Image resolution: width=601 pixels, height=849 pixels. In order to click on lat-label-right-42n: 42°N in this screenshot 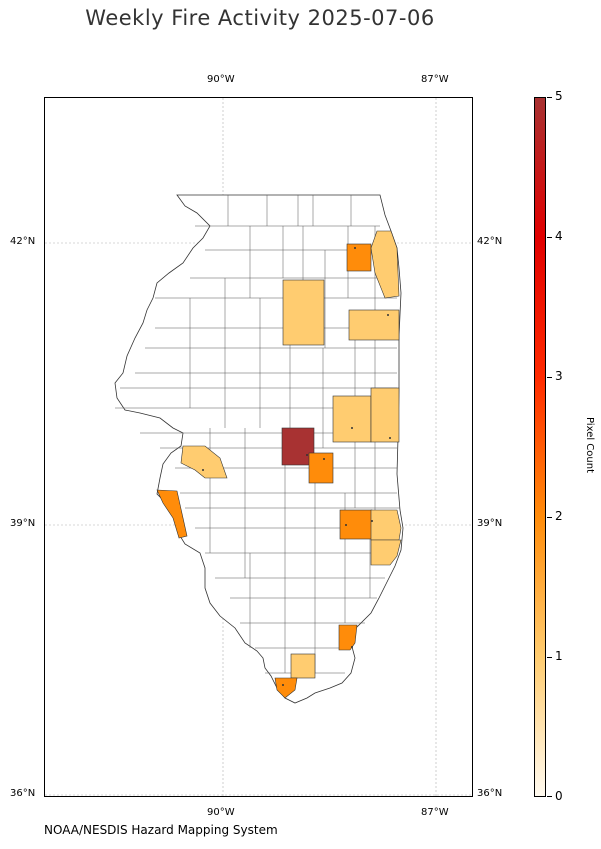, I will do `click(490, 241)`.